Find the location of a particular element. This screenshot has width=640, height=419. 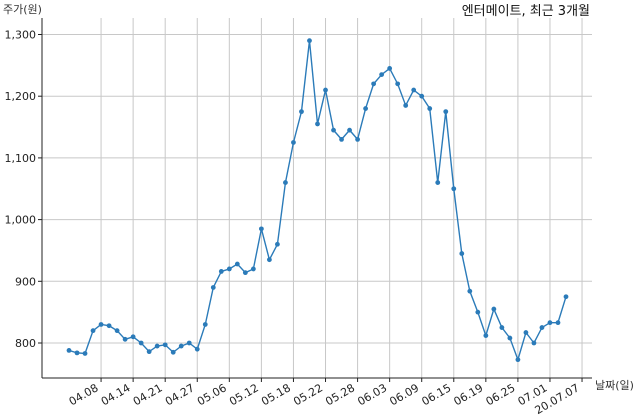

x-tick-label: 05.28 is located at coordinates (340, 394).